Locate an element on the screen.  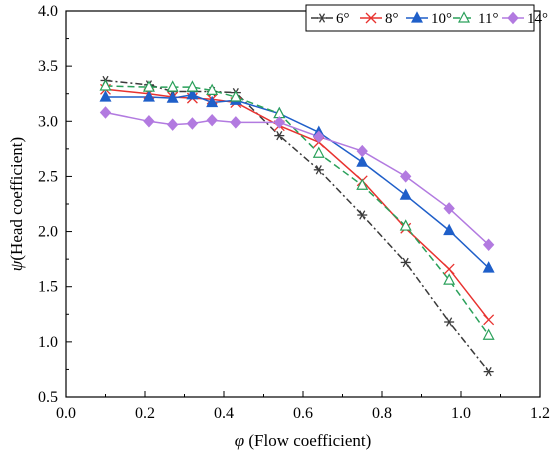
legend: 6° 8° 10° 11° 14° is located at coordinates (426, 18).